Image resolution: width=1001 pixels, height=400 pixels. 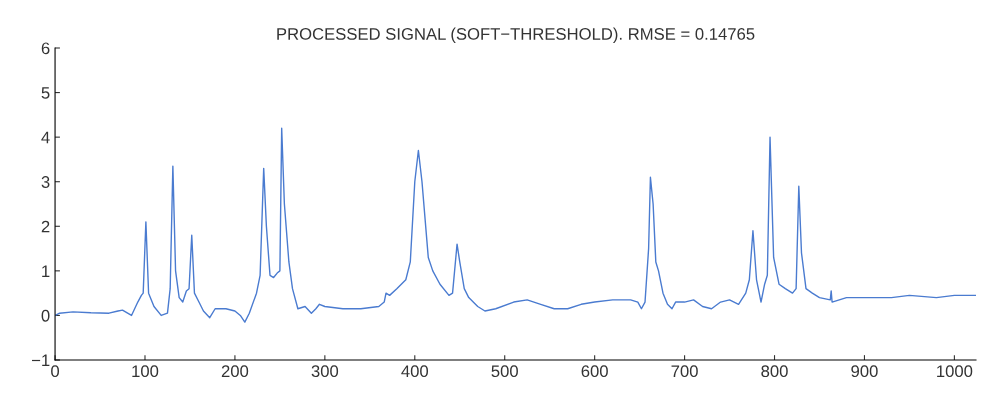 I want to click on y-tick-label: 6, so click(x=45, y=48).